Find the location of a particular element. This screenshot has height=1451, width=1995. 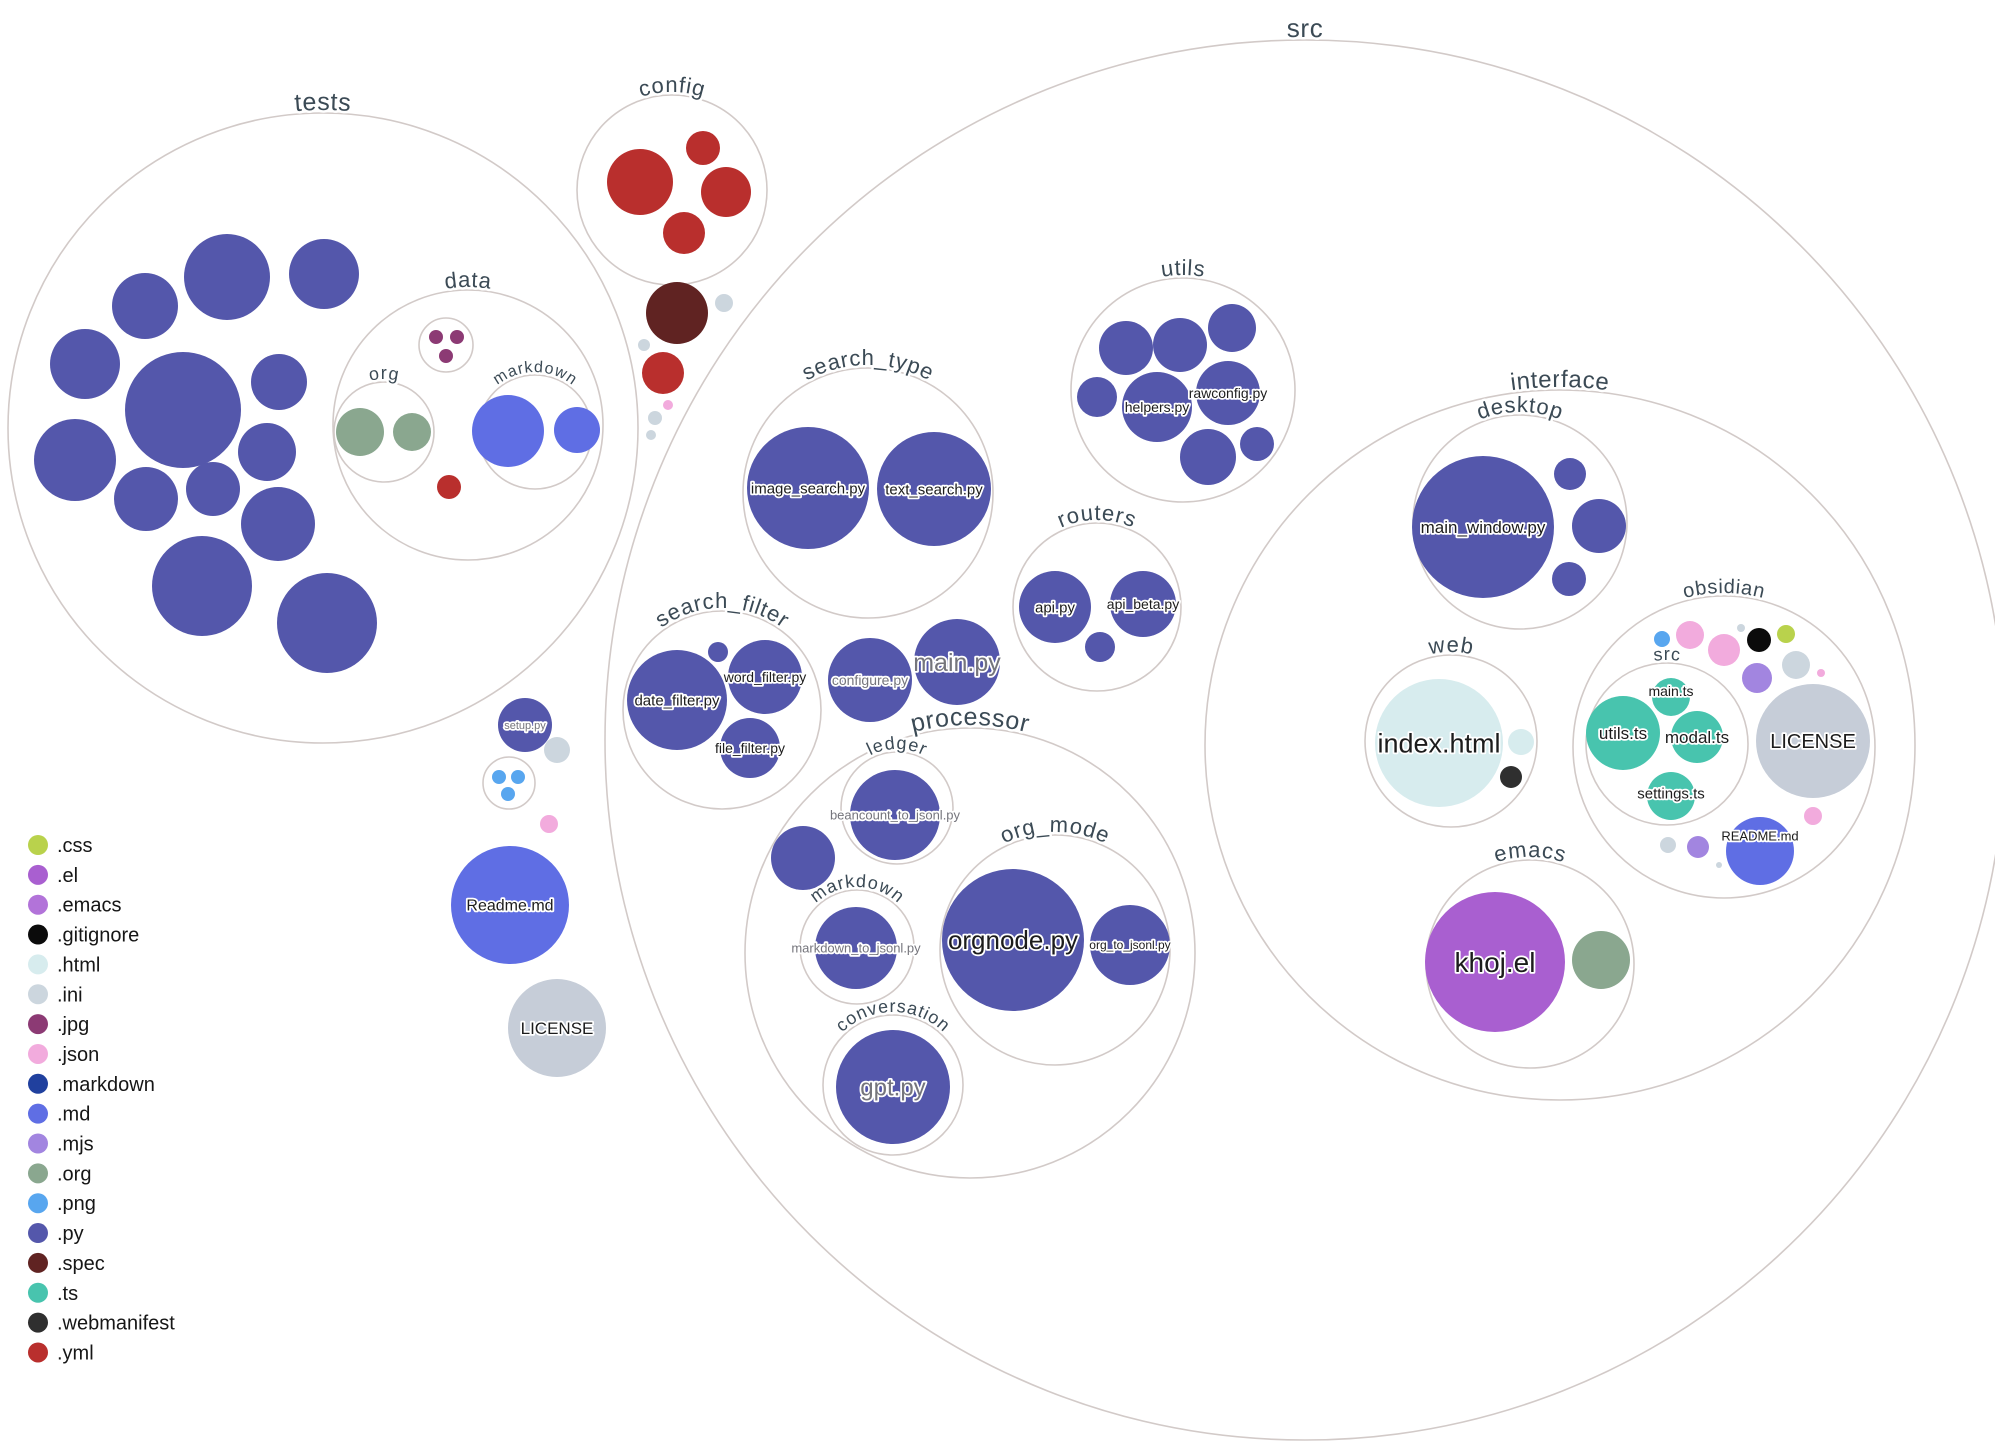

file-settings-ts is located at coordinates (1671, 796).